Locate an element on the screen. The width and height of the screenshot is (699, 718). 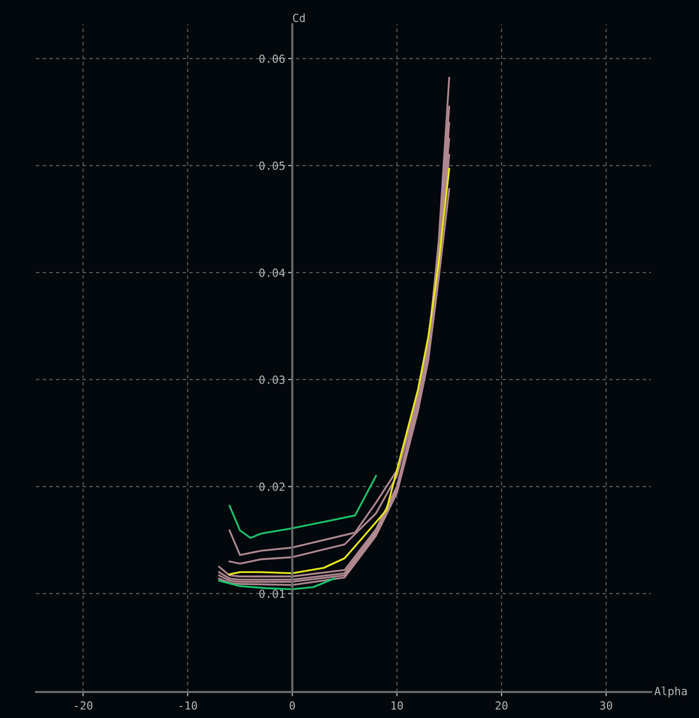
x-axis-title: Alpha is located at coordinates (670, 692).